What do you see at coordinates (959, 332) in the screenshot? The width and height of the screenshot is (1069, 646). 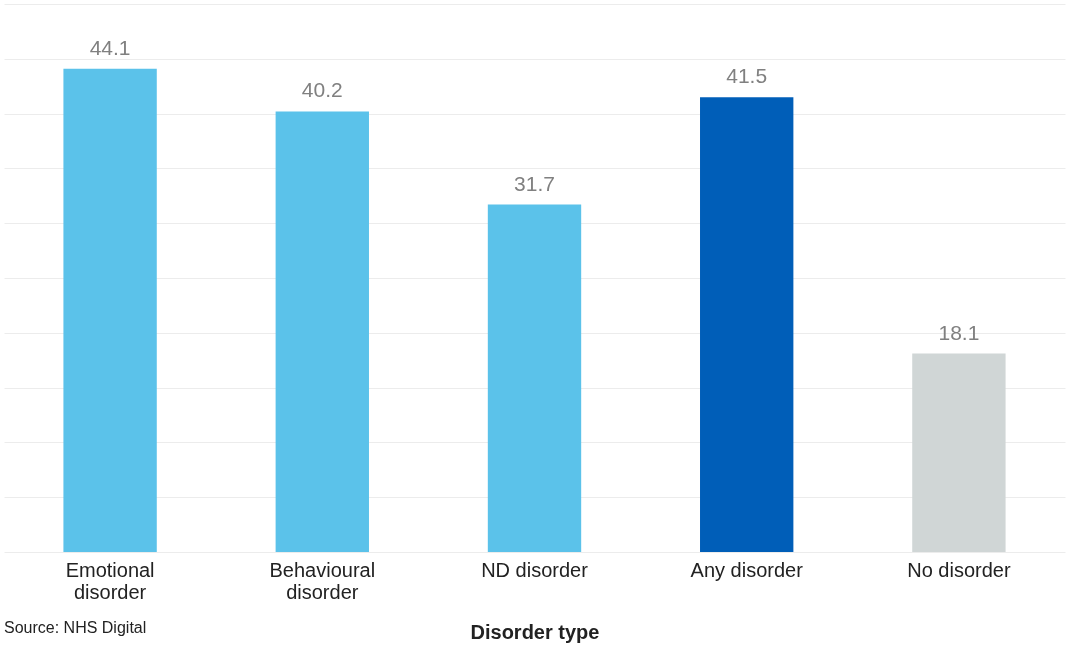 I see `data-label: 18.1` at bounding box center [959, 332].